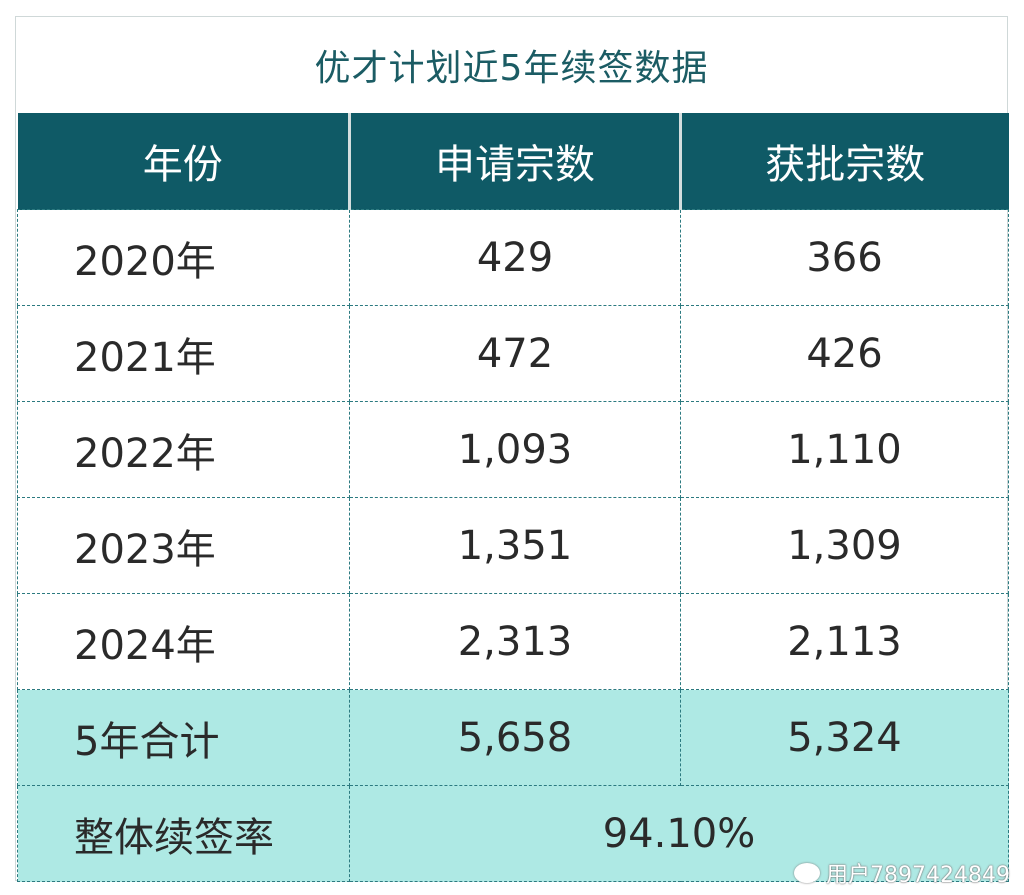 The width and height of the screenshot is (1024, 895). What do you see at coordinates (183, 449) in the screenshot?
I see `cell-year: 2022年` at bounding box center [183, 449].